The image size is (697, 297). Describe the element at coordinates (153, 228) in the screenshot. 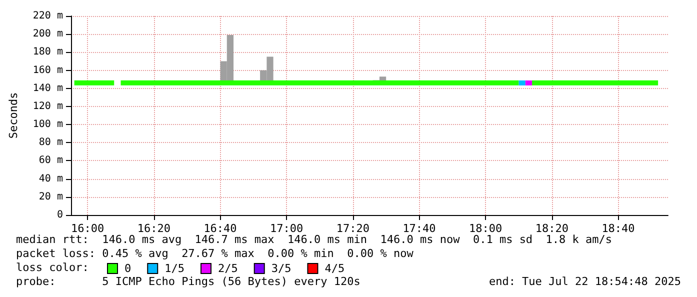

I see `x-tick-label: 16:20` at that location.